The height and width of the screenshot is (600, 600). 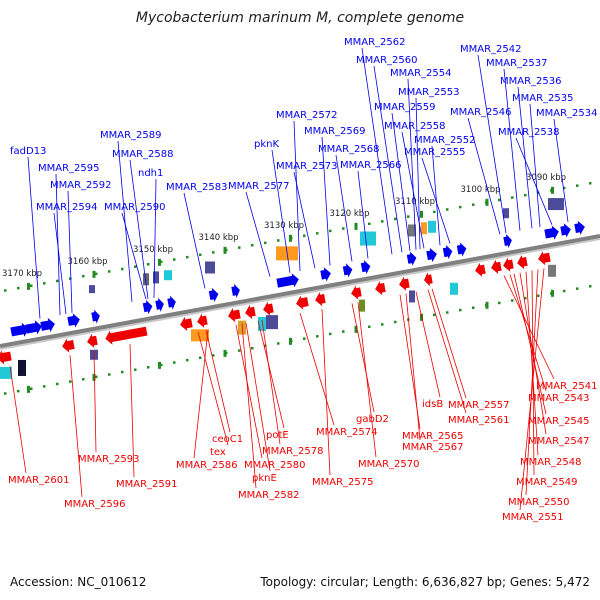 I want to click on scale-tick-label: 3130 kbp, so click(x=284, y=226).